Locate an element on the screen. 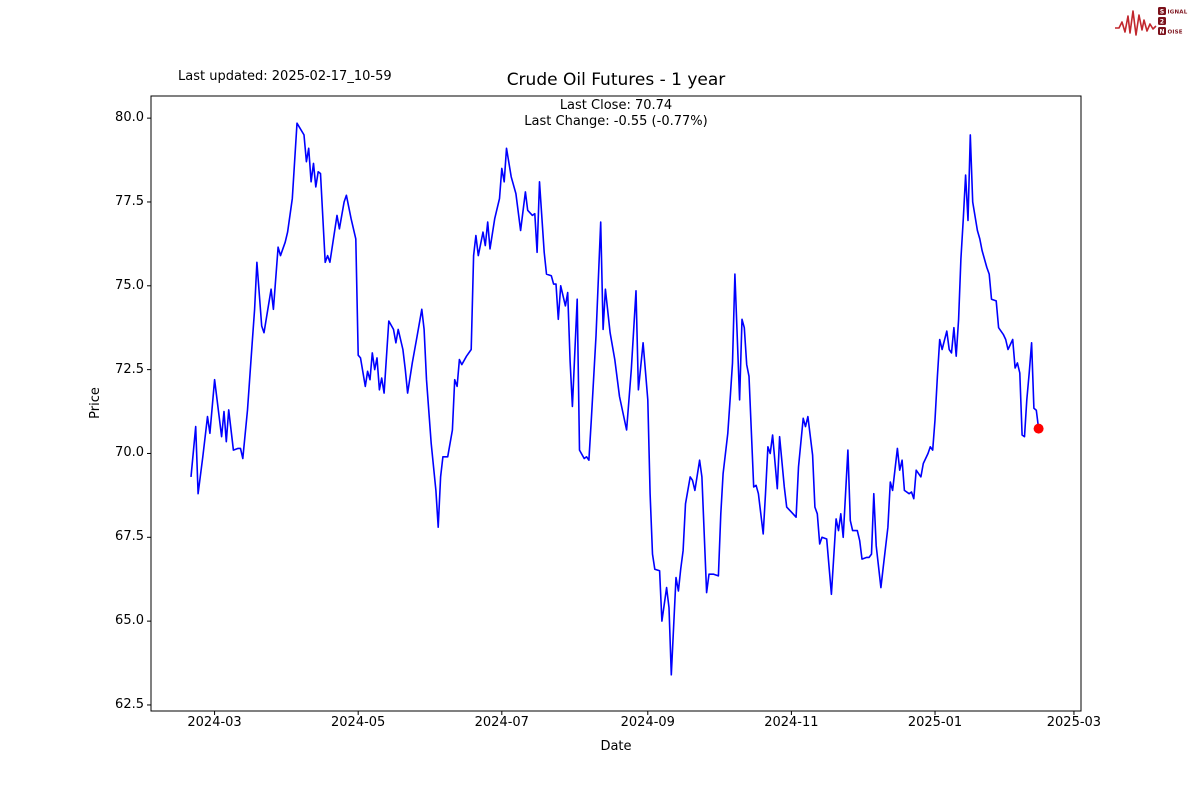 The height and width of the screenshot is (800, 1200). logo-letter-n: N is located at coordinates (1161, 31).